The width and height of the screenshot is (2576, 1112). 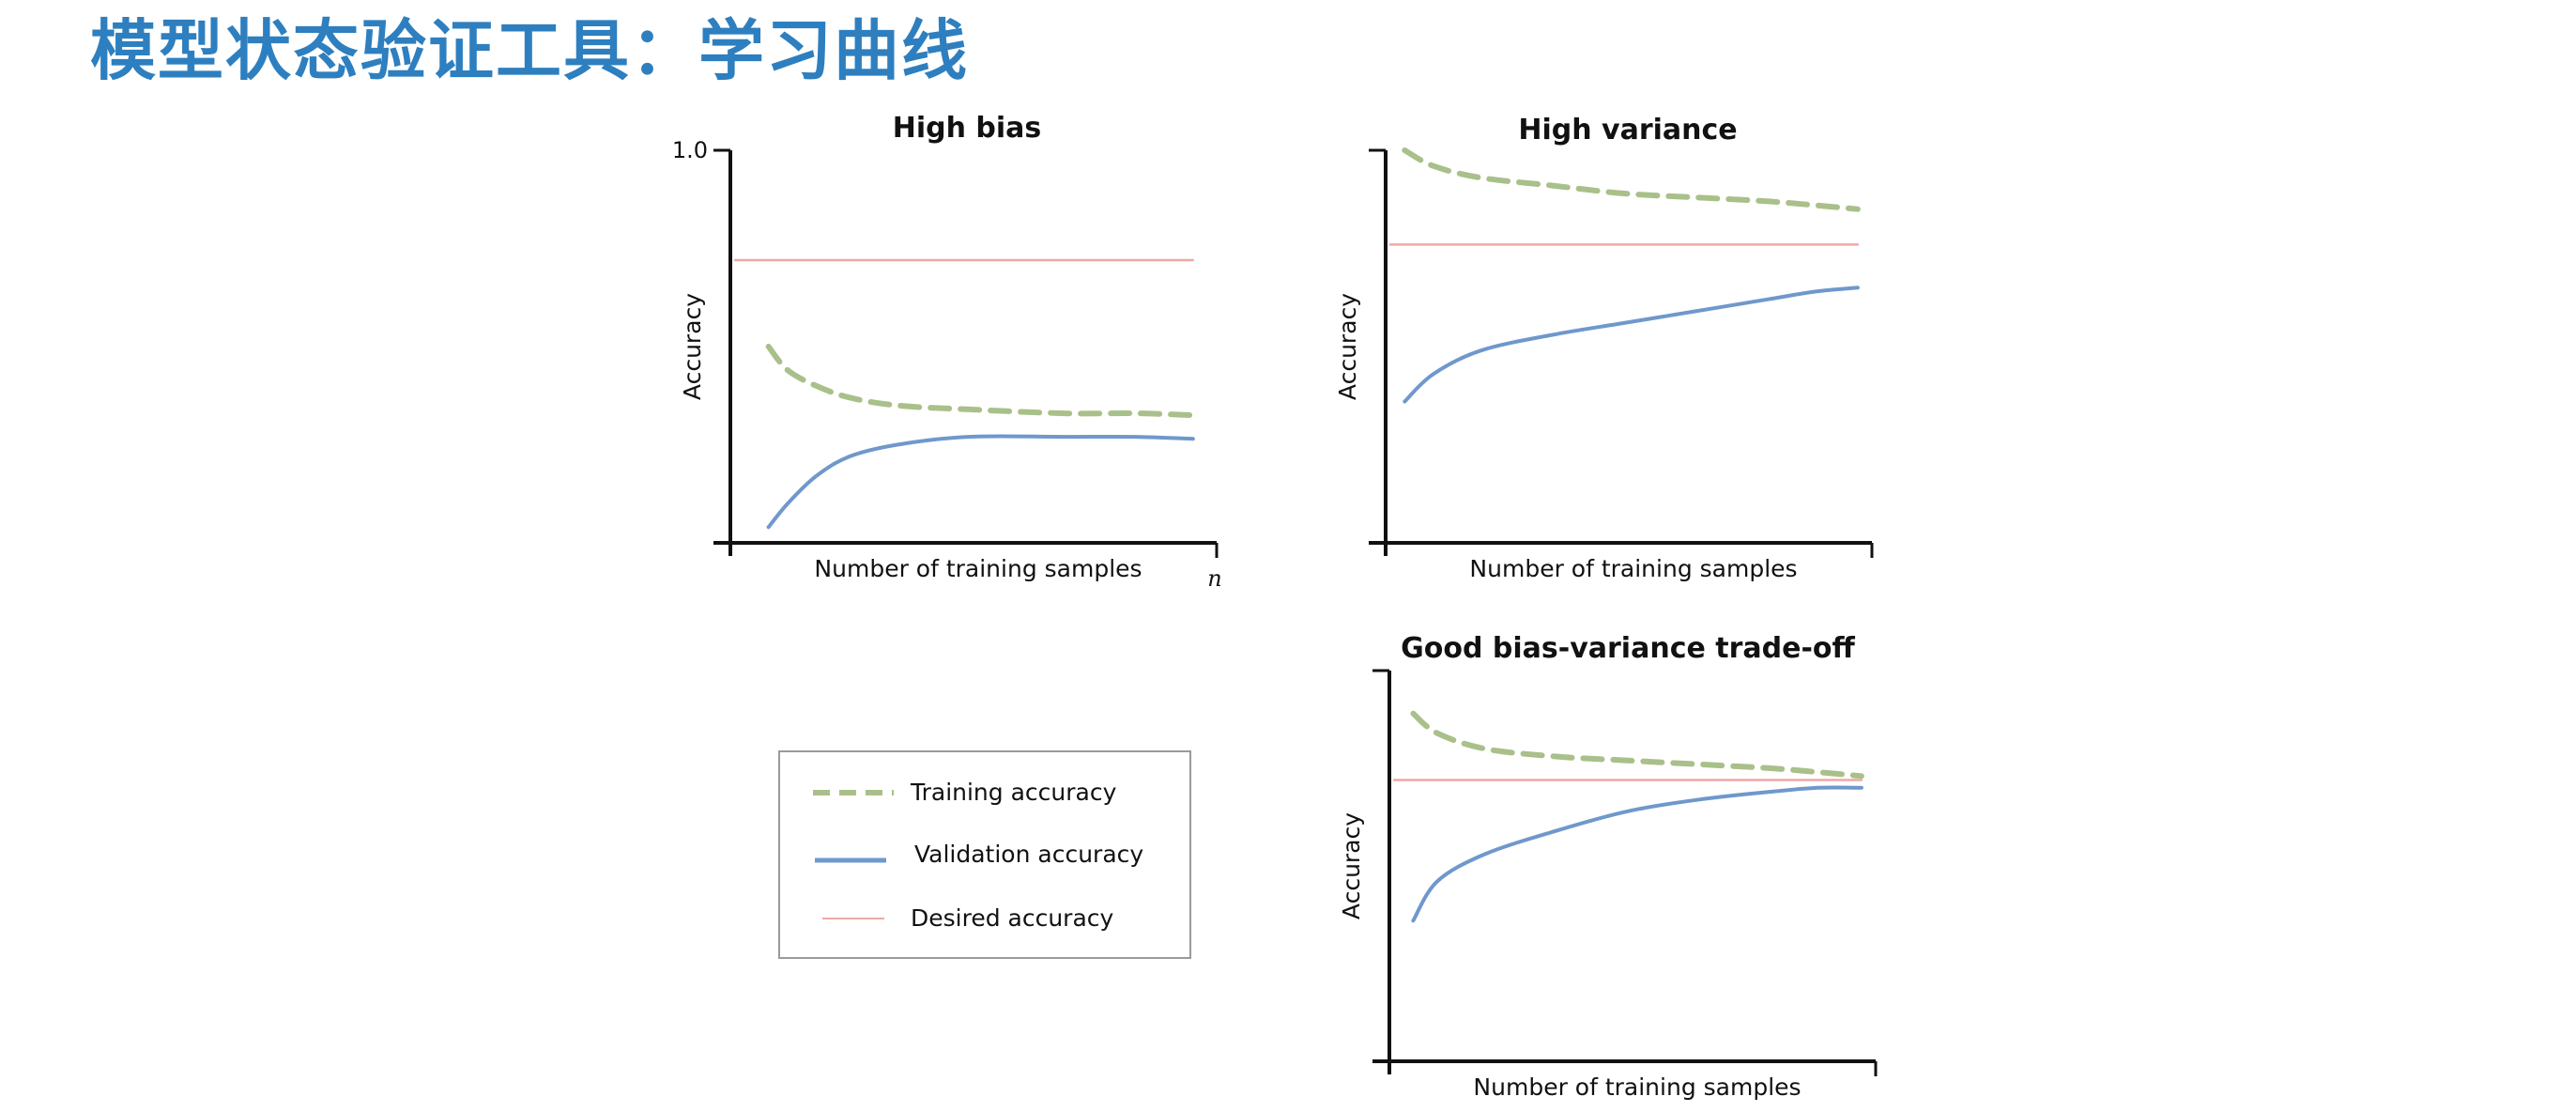 What do you see at coordinates (1028, 854) in the screenshot?
I see `legend-label-validation: Validation accuracy` at bounding box center [1028, 854].